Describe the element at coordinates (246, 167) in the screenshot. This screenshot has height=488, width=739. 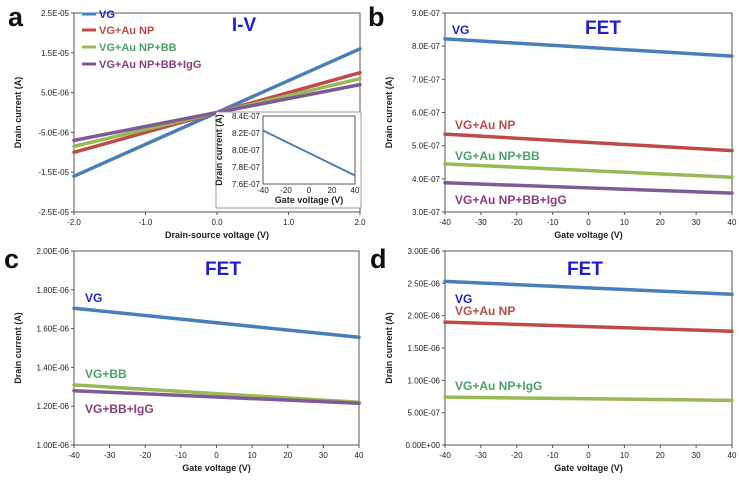
I see `inset-y-tick-label: 7.8E-07` at that location.